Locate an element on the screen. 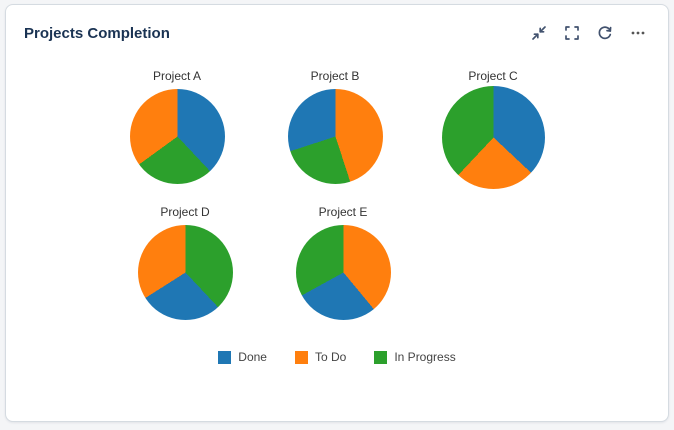 The image size is (674, 430). pie-project-e is located at coordinates (343, 272).